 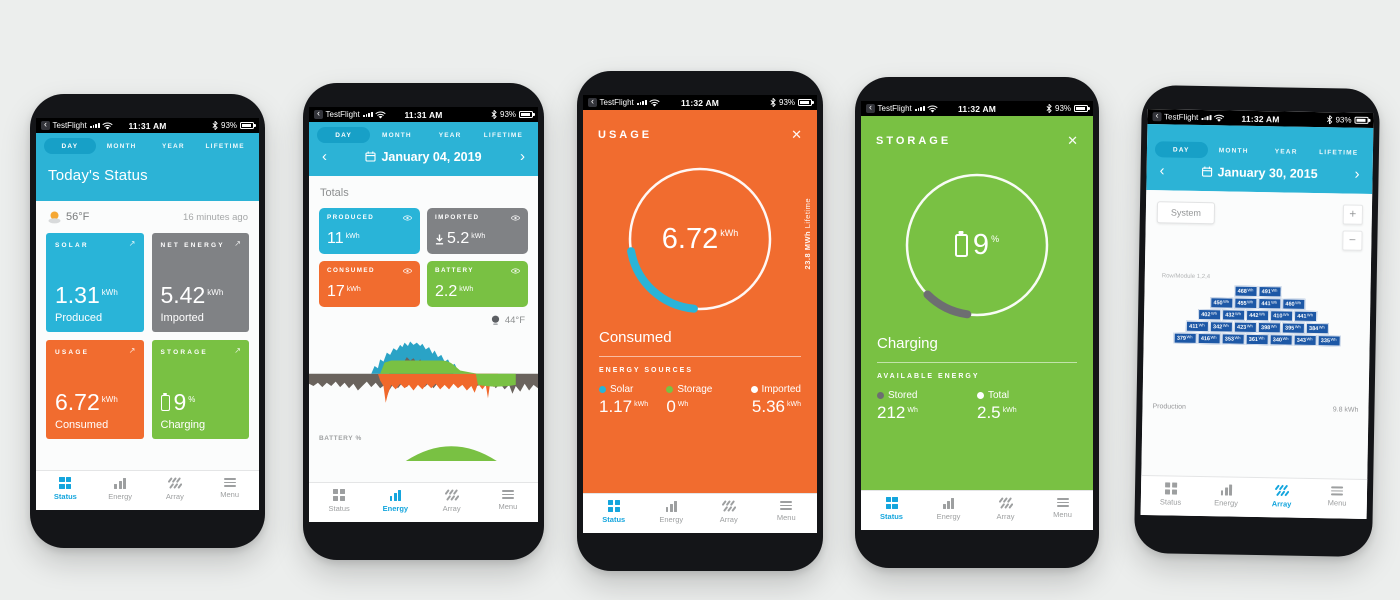 What do you see at coordinates (65, 483) in the screenshot?
I see `status-grid-icon` at bounding box center [65, 483].